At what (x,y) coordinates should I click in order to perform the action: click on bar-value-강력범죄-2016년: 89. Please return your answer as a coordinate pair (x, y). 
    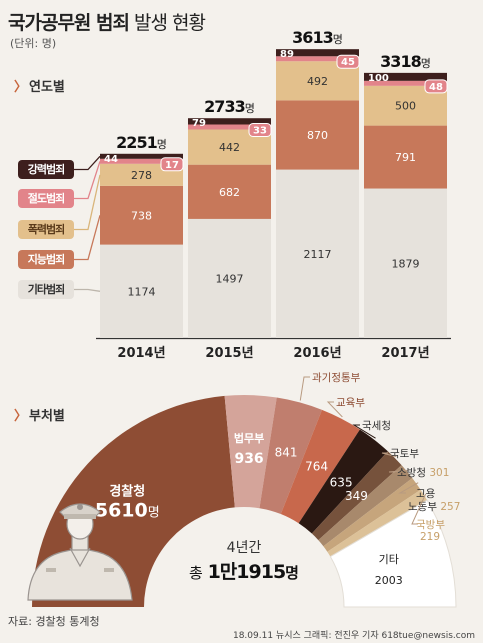
    Looking at the image, I should click on (287, 54).